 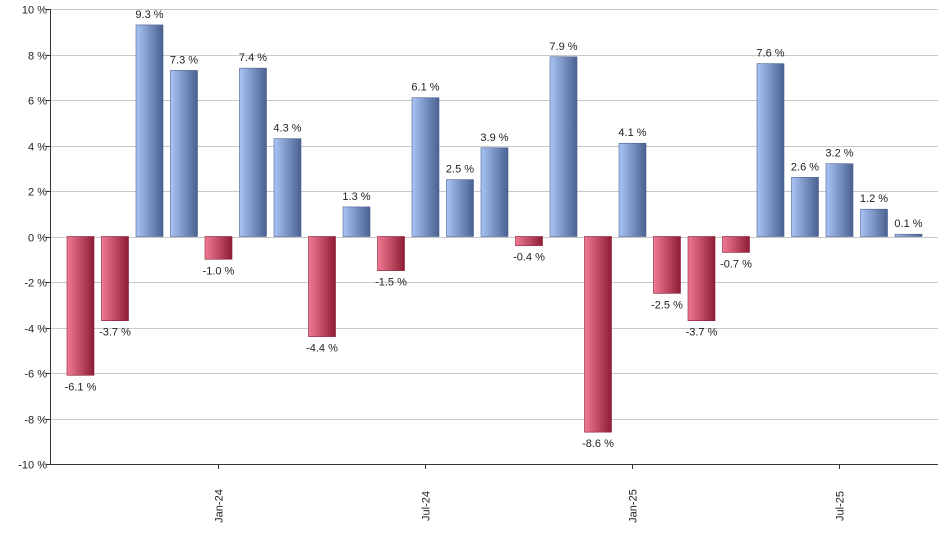 What do you see at coordinates (667, 305) in the screenshot?
I see `data-label: -2.5 %` at bounding box center [667, 305].